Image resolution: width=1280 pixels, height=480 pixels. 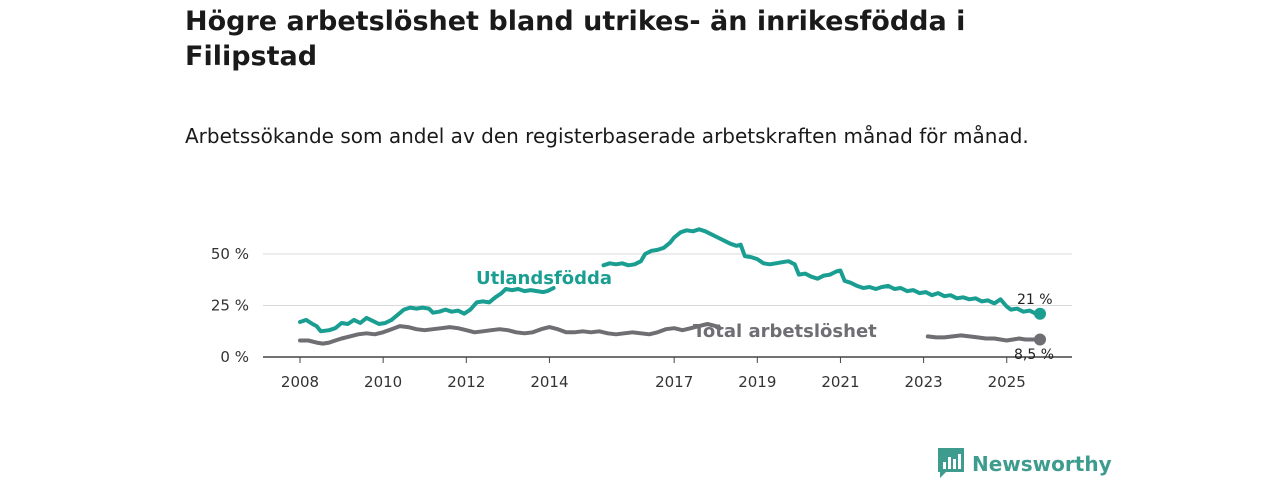 What do you see at coordinates (1035, 300) in the screenshot?
I see `end-value-utlandsfodda: 21 %` at bounding box center [1035, 300].